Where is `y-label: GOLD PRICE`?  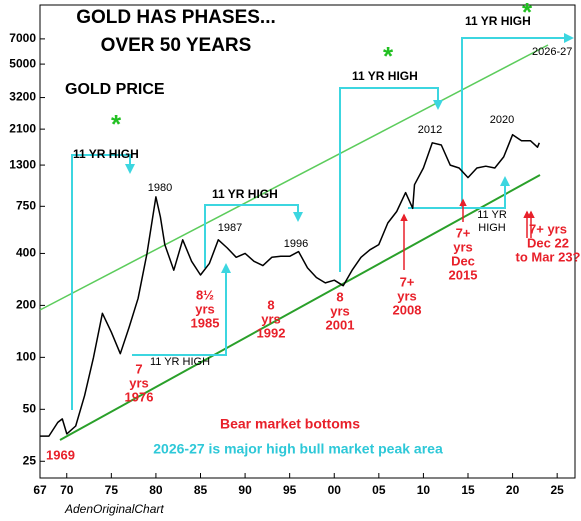
y-label: GOLD PRICE is located at coordinates (115, 89).